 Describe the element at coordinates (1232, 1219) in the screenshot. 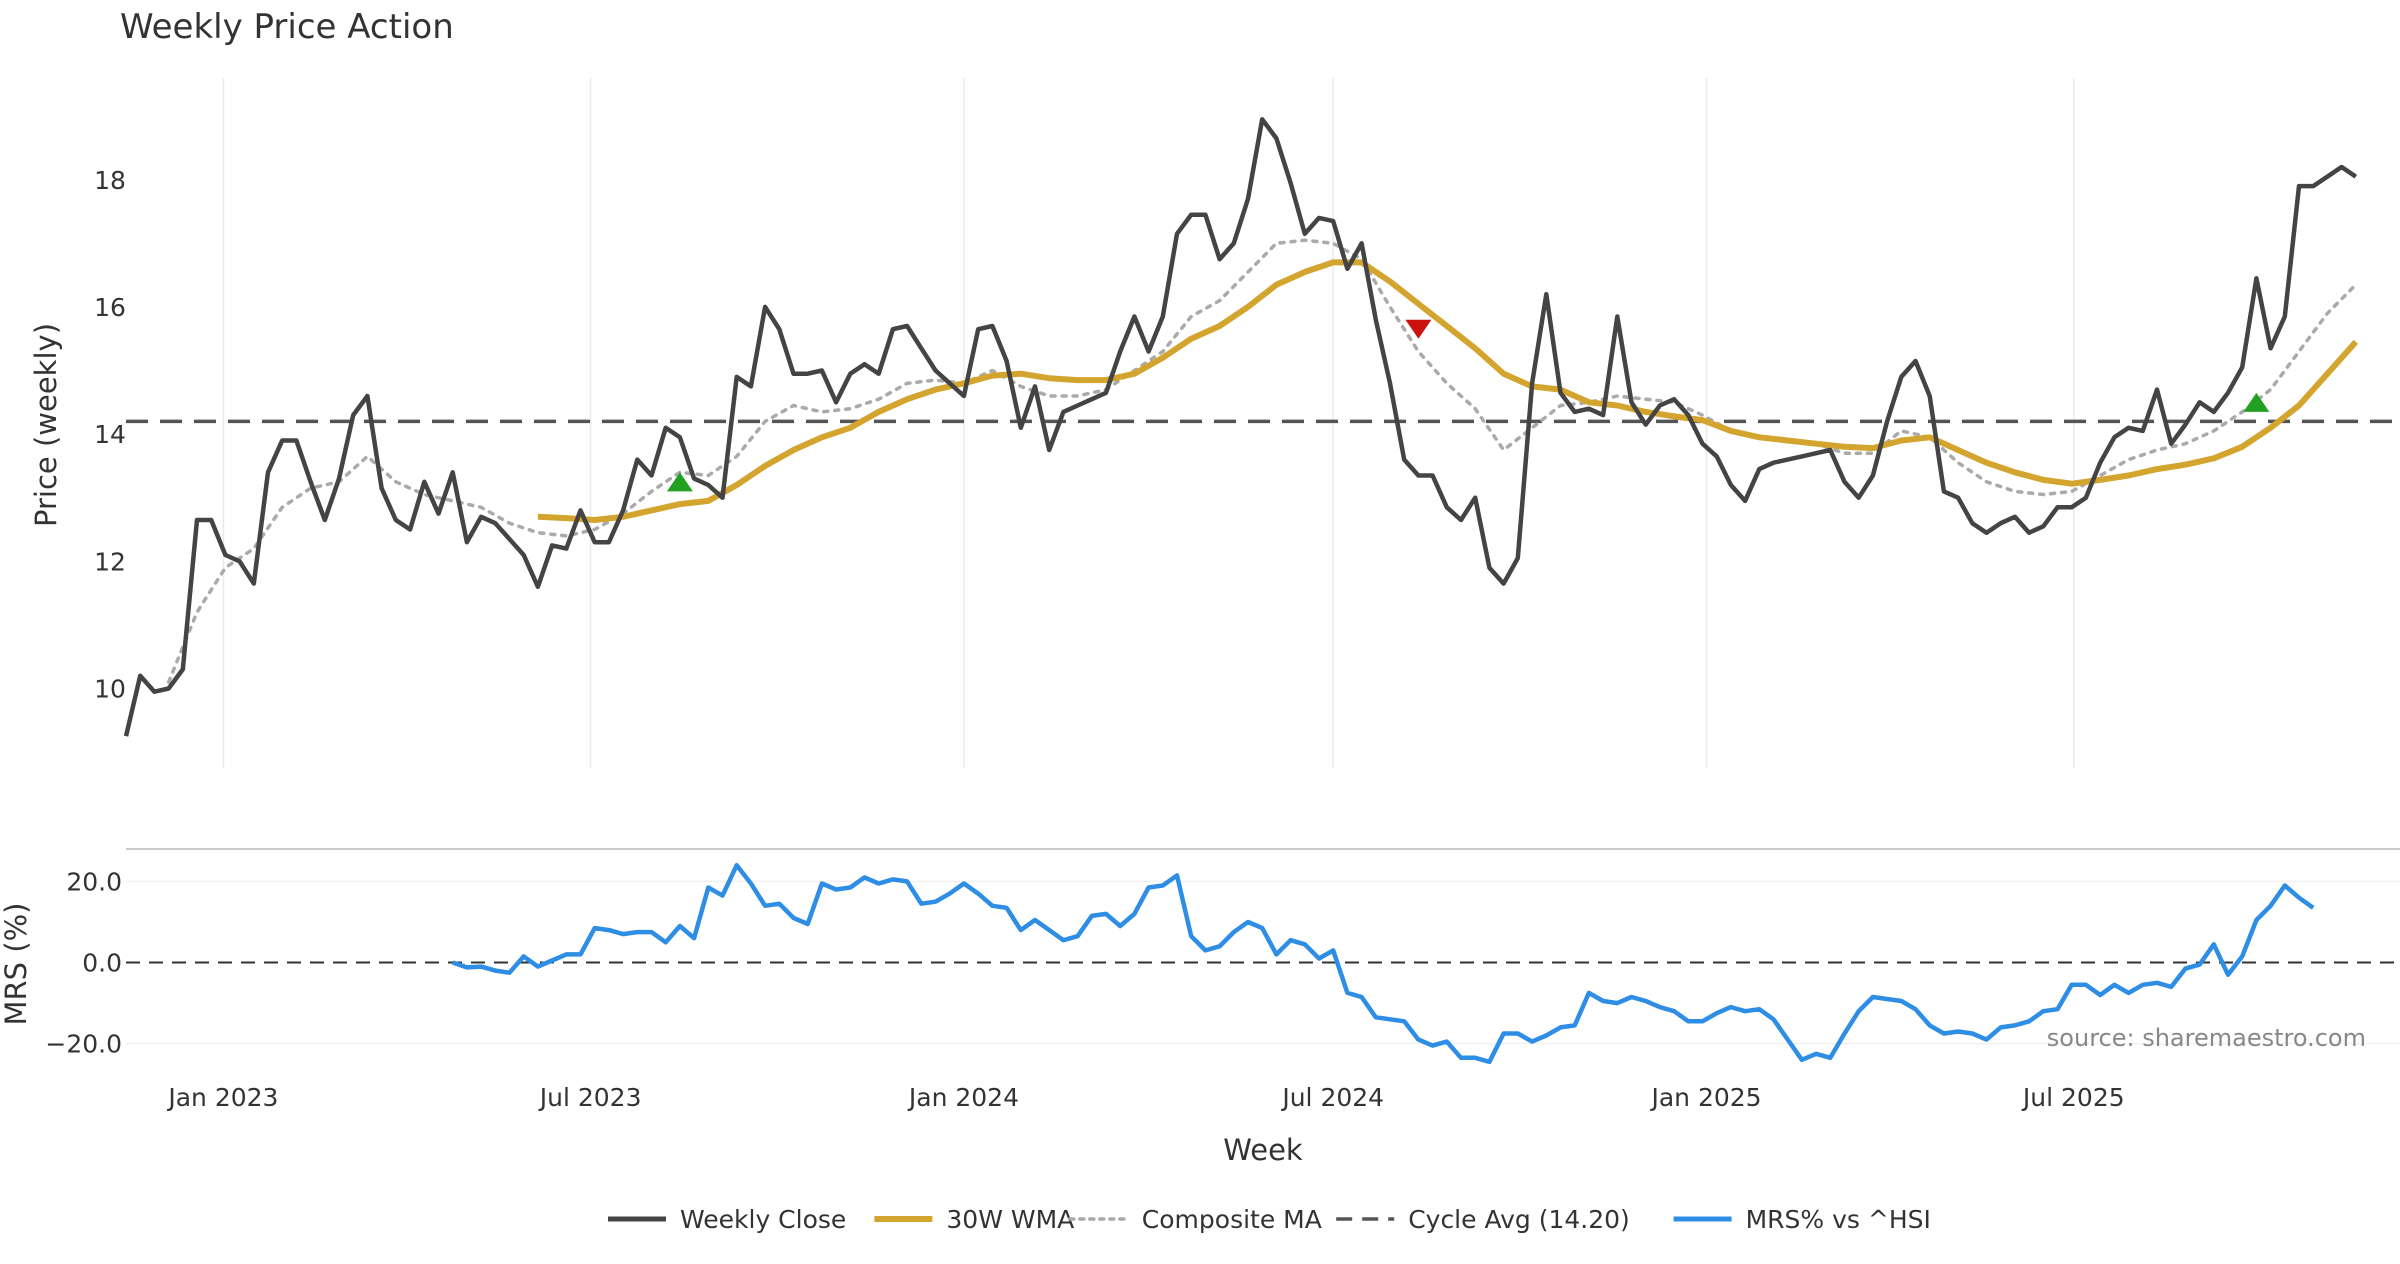

I see `legend-label-composite: Composite MA` at that location.